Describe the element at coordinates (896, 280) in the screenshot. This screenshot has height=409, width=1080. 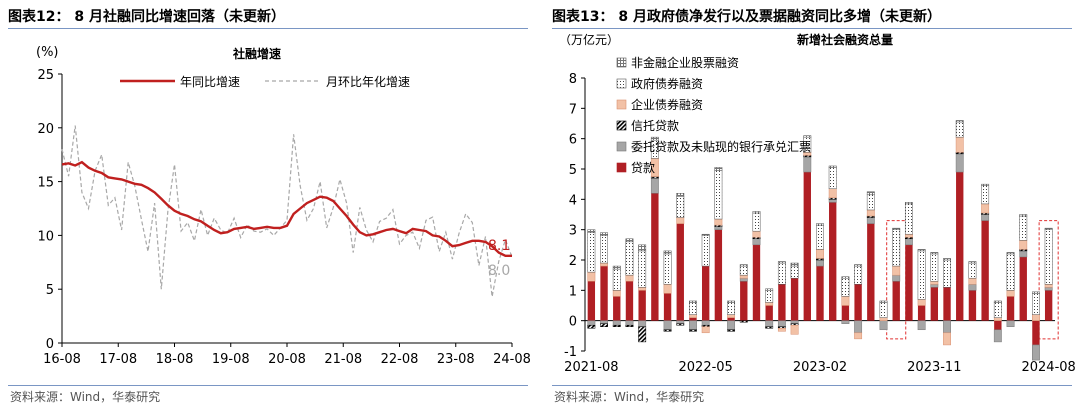
I see `highlight-box` at that location.